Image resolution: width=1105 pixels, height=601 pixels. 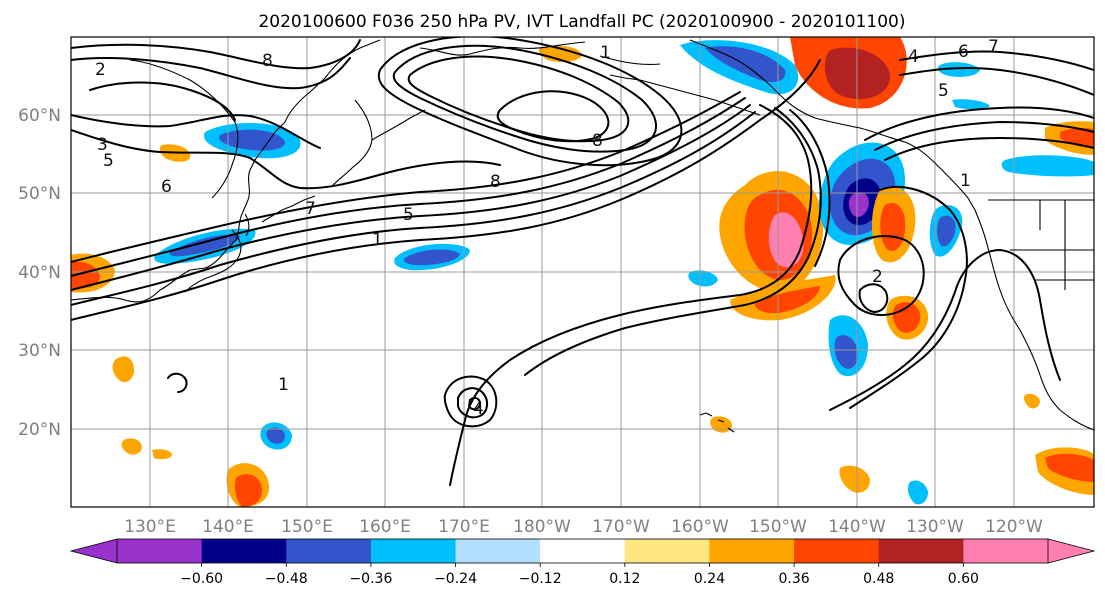 What do you see at coordinates (464, 527) in the screenshot?
I see `lon-label: 170°E` at bounding box center [464, 527].